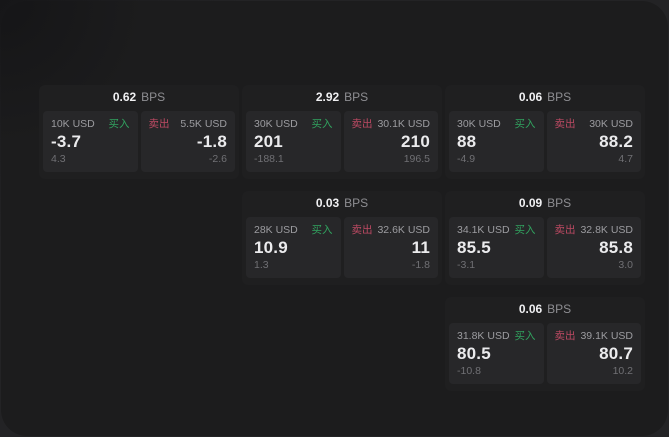 The height and width of the screenshot is (437, 669). Describe the element at coordinates (139, 97) in the screenshot. I see `card-header: 0.62 BPS` at that location.